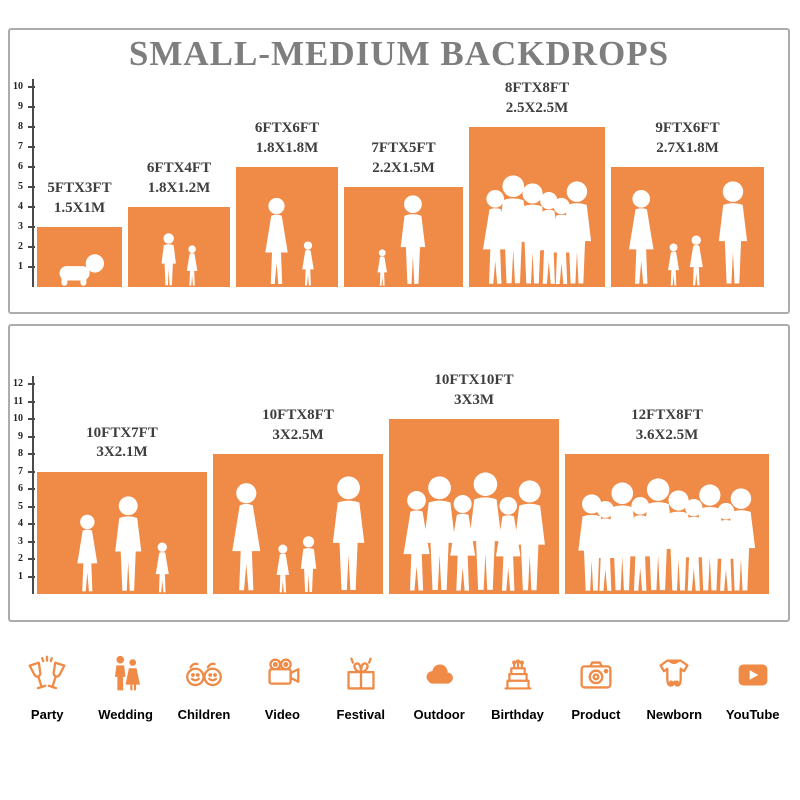 This screenshot has height=800, width=800. I want to click on category-label: Birthday, so click(517, 714).